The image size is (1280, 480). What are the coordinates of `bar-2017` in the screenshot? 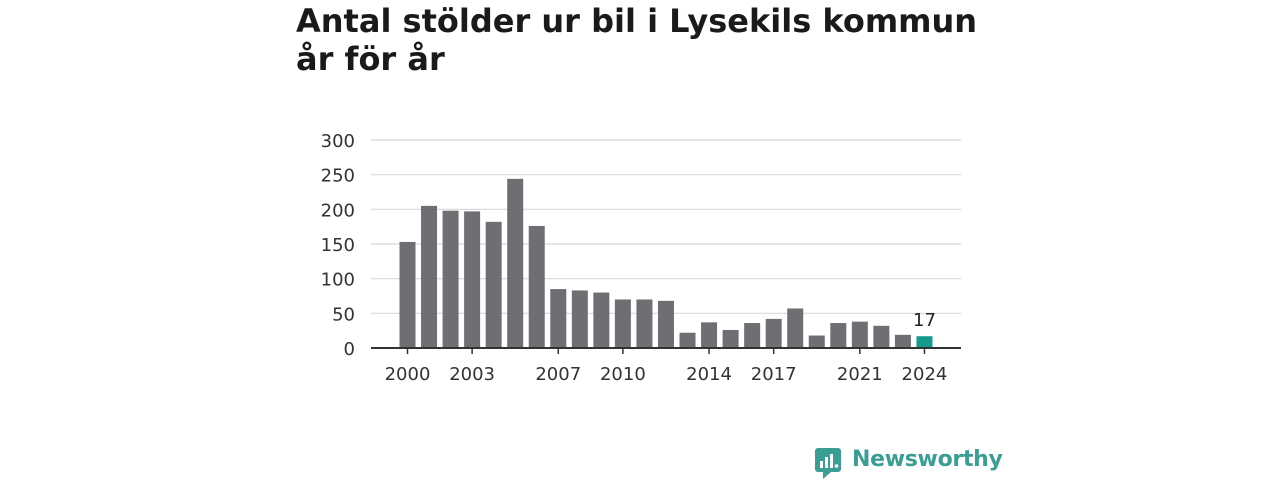 It's located at (773, 333).